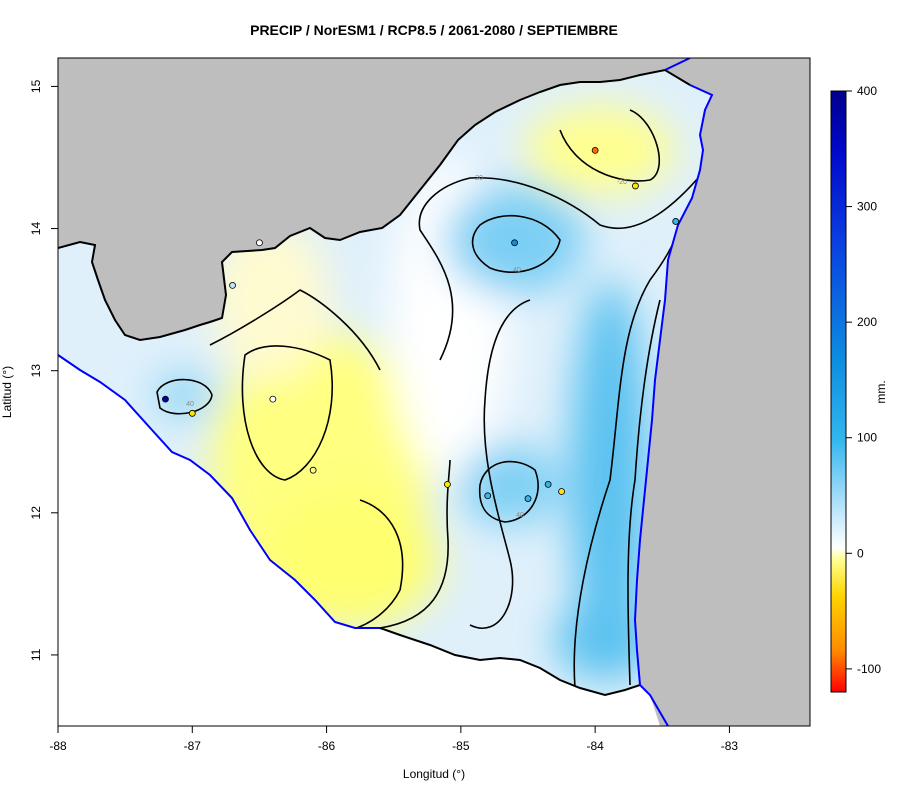 The width and height of the screenshot is (900, 805). I want to click on x-axis-label: Longitud (°), so click(434, 774).